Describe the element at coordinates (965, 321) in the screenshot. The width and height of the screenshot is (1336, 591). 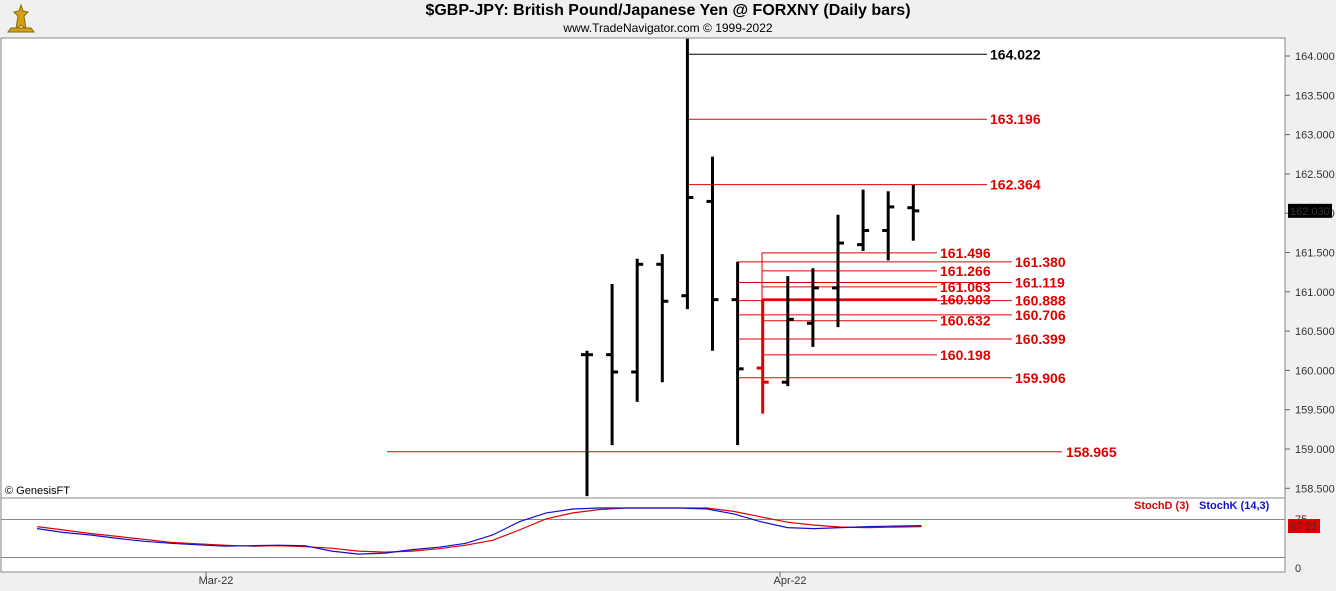
I see `level-label: 160.632` at that location.